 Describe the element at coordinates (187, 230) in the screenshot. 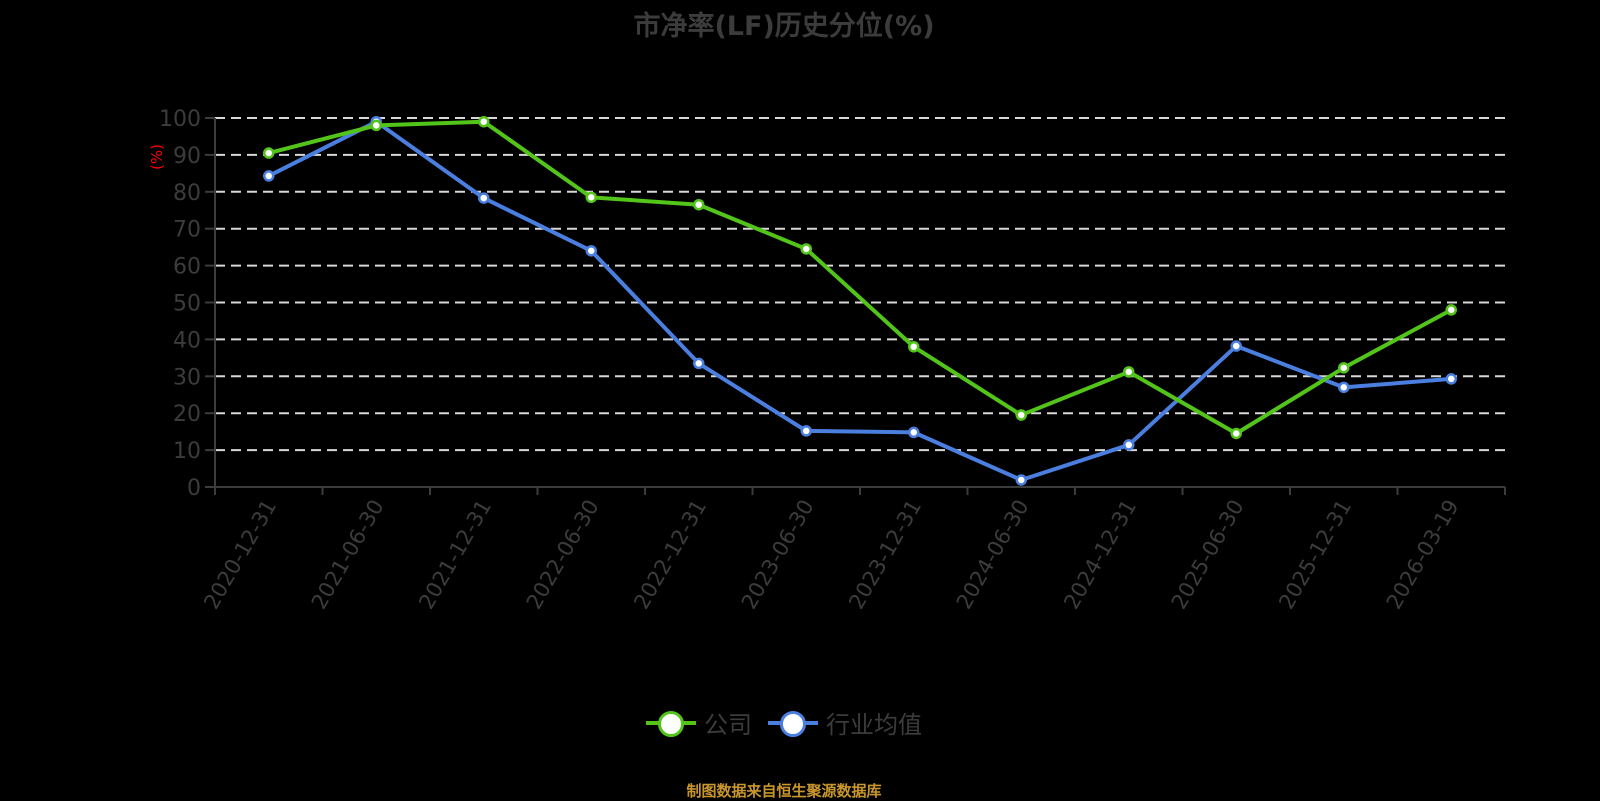

I see `y-tick-label: 70` at that location.